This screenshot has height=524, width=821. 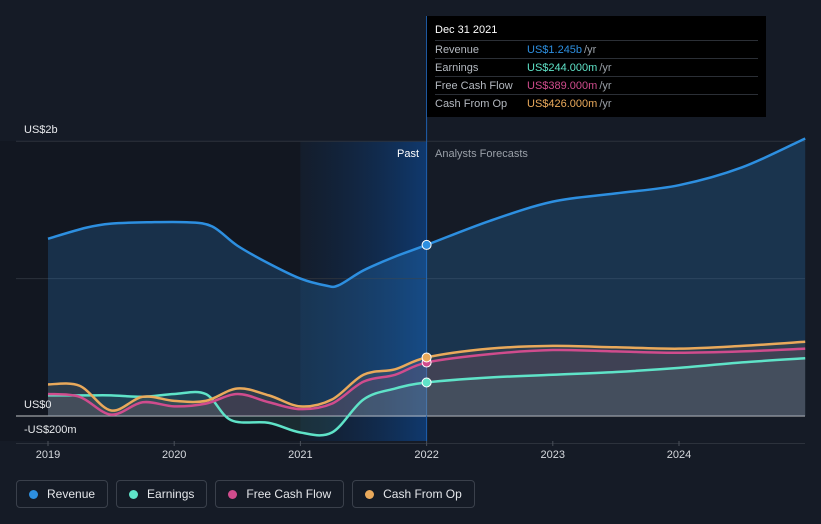 What do you see at coordinates (562, 103) in the screenshot?
I see `tooltip-row-value: US$426.000m` at bounding box center [562, 103].